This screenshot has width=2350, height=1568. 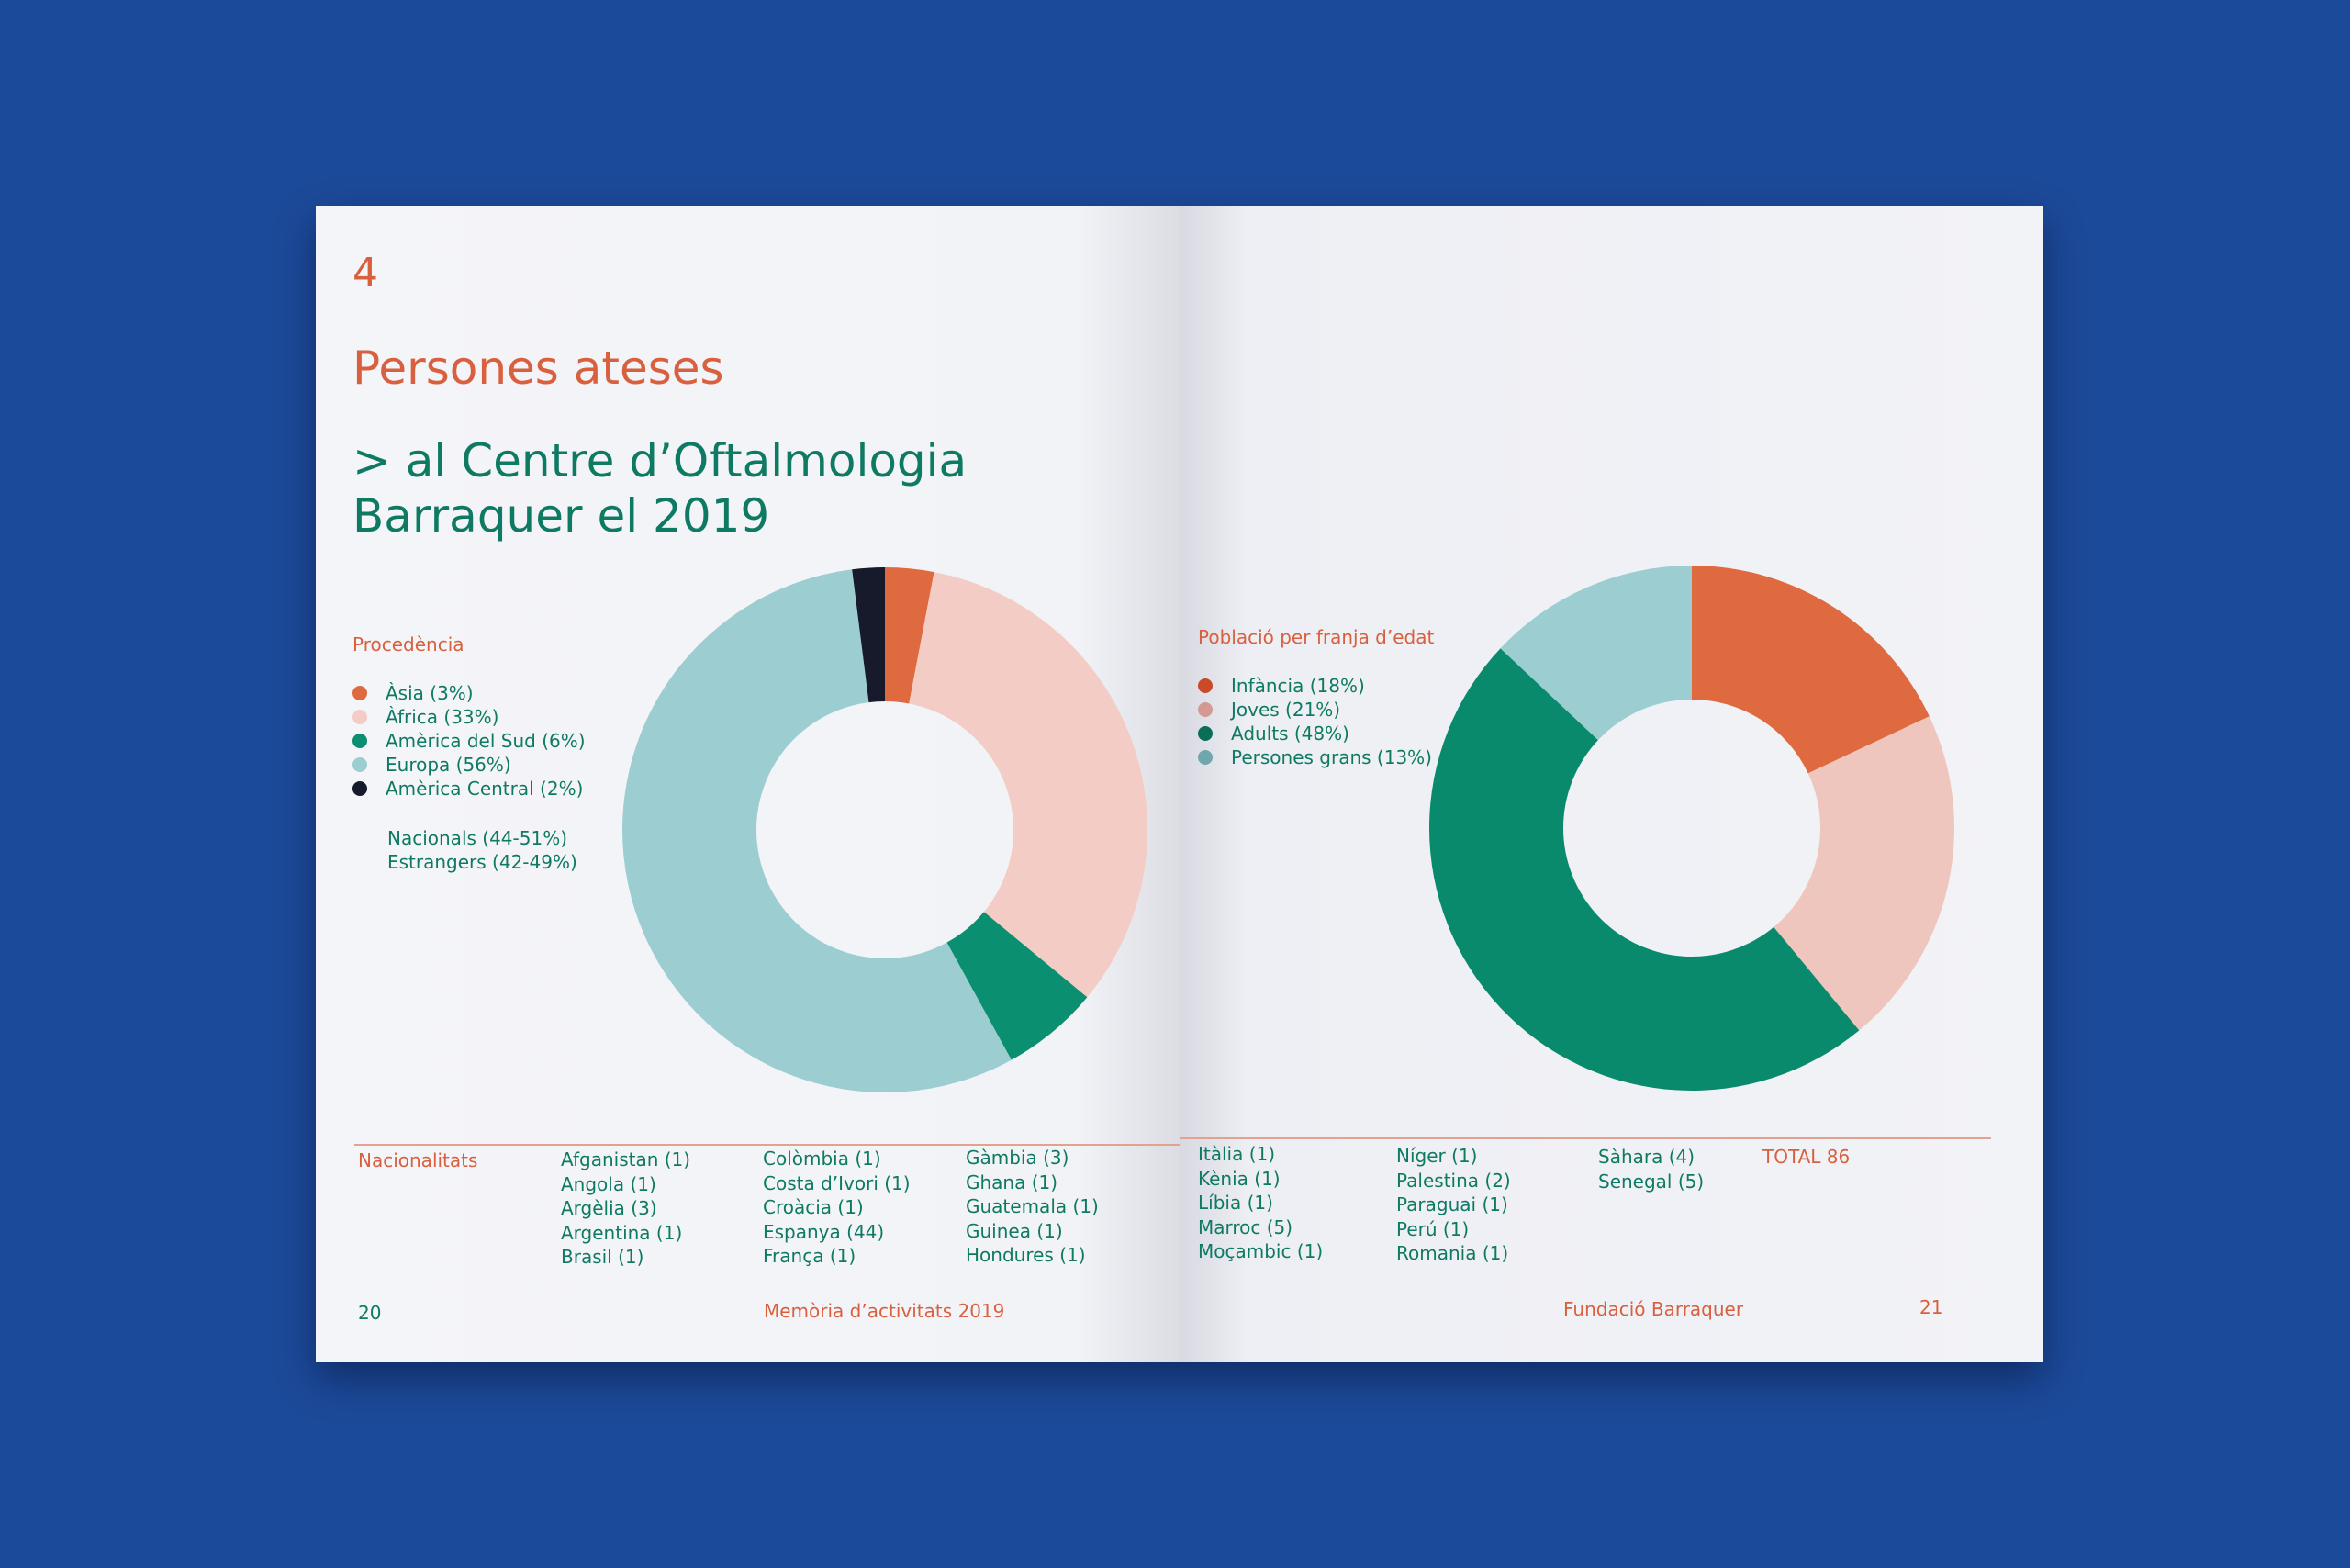 I want to click on legend-label: Persones grans (13%), so click(x=1331, y=757).